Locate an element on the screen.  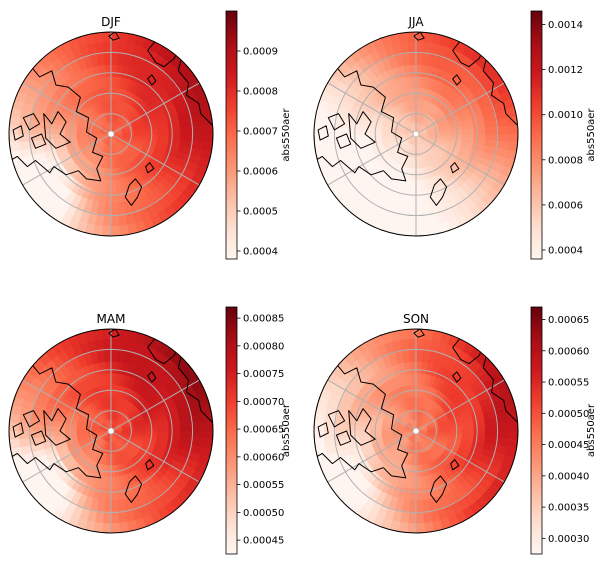
panel-title: SON is located at coordinates (416, 319).